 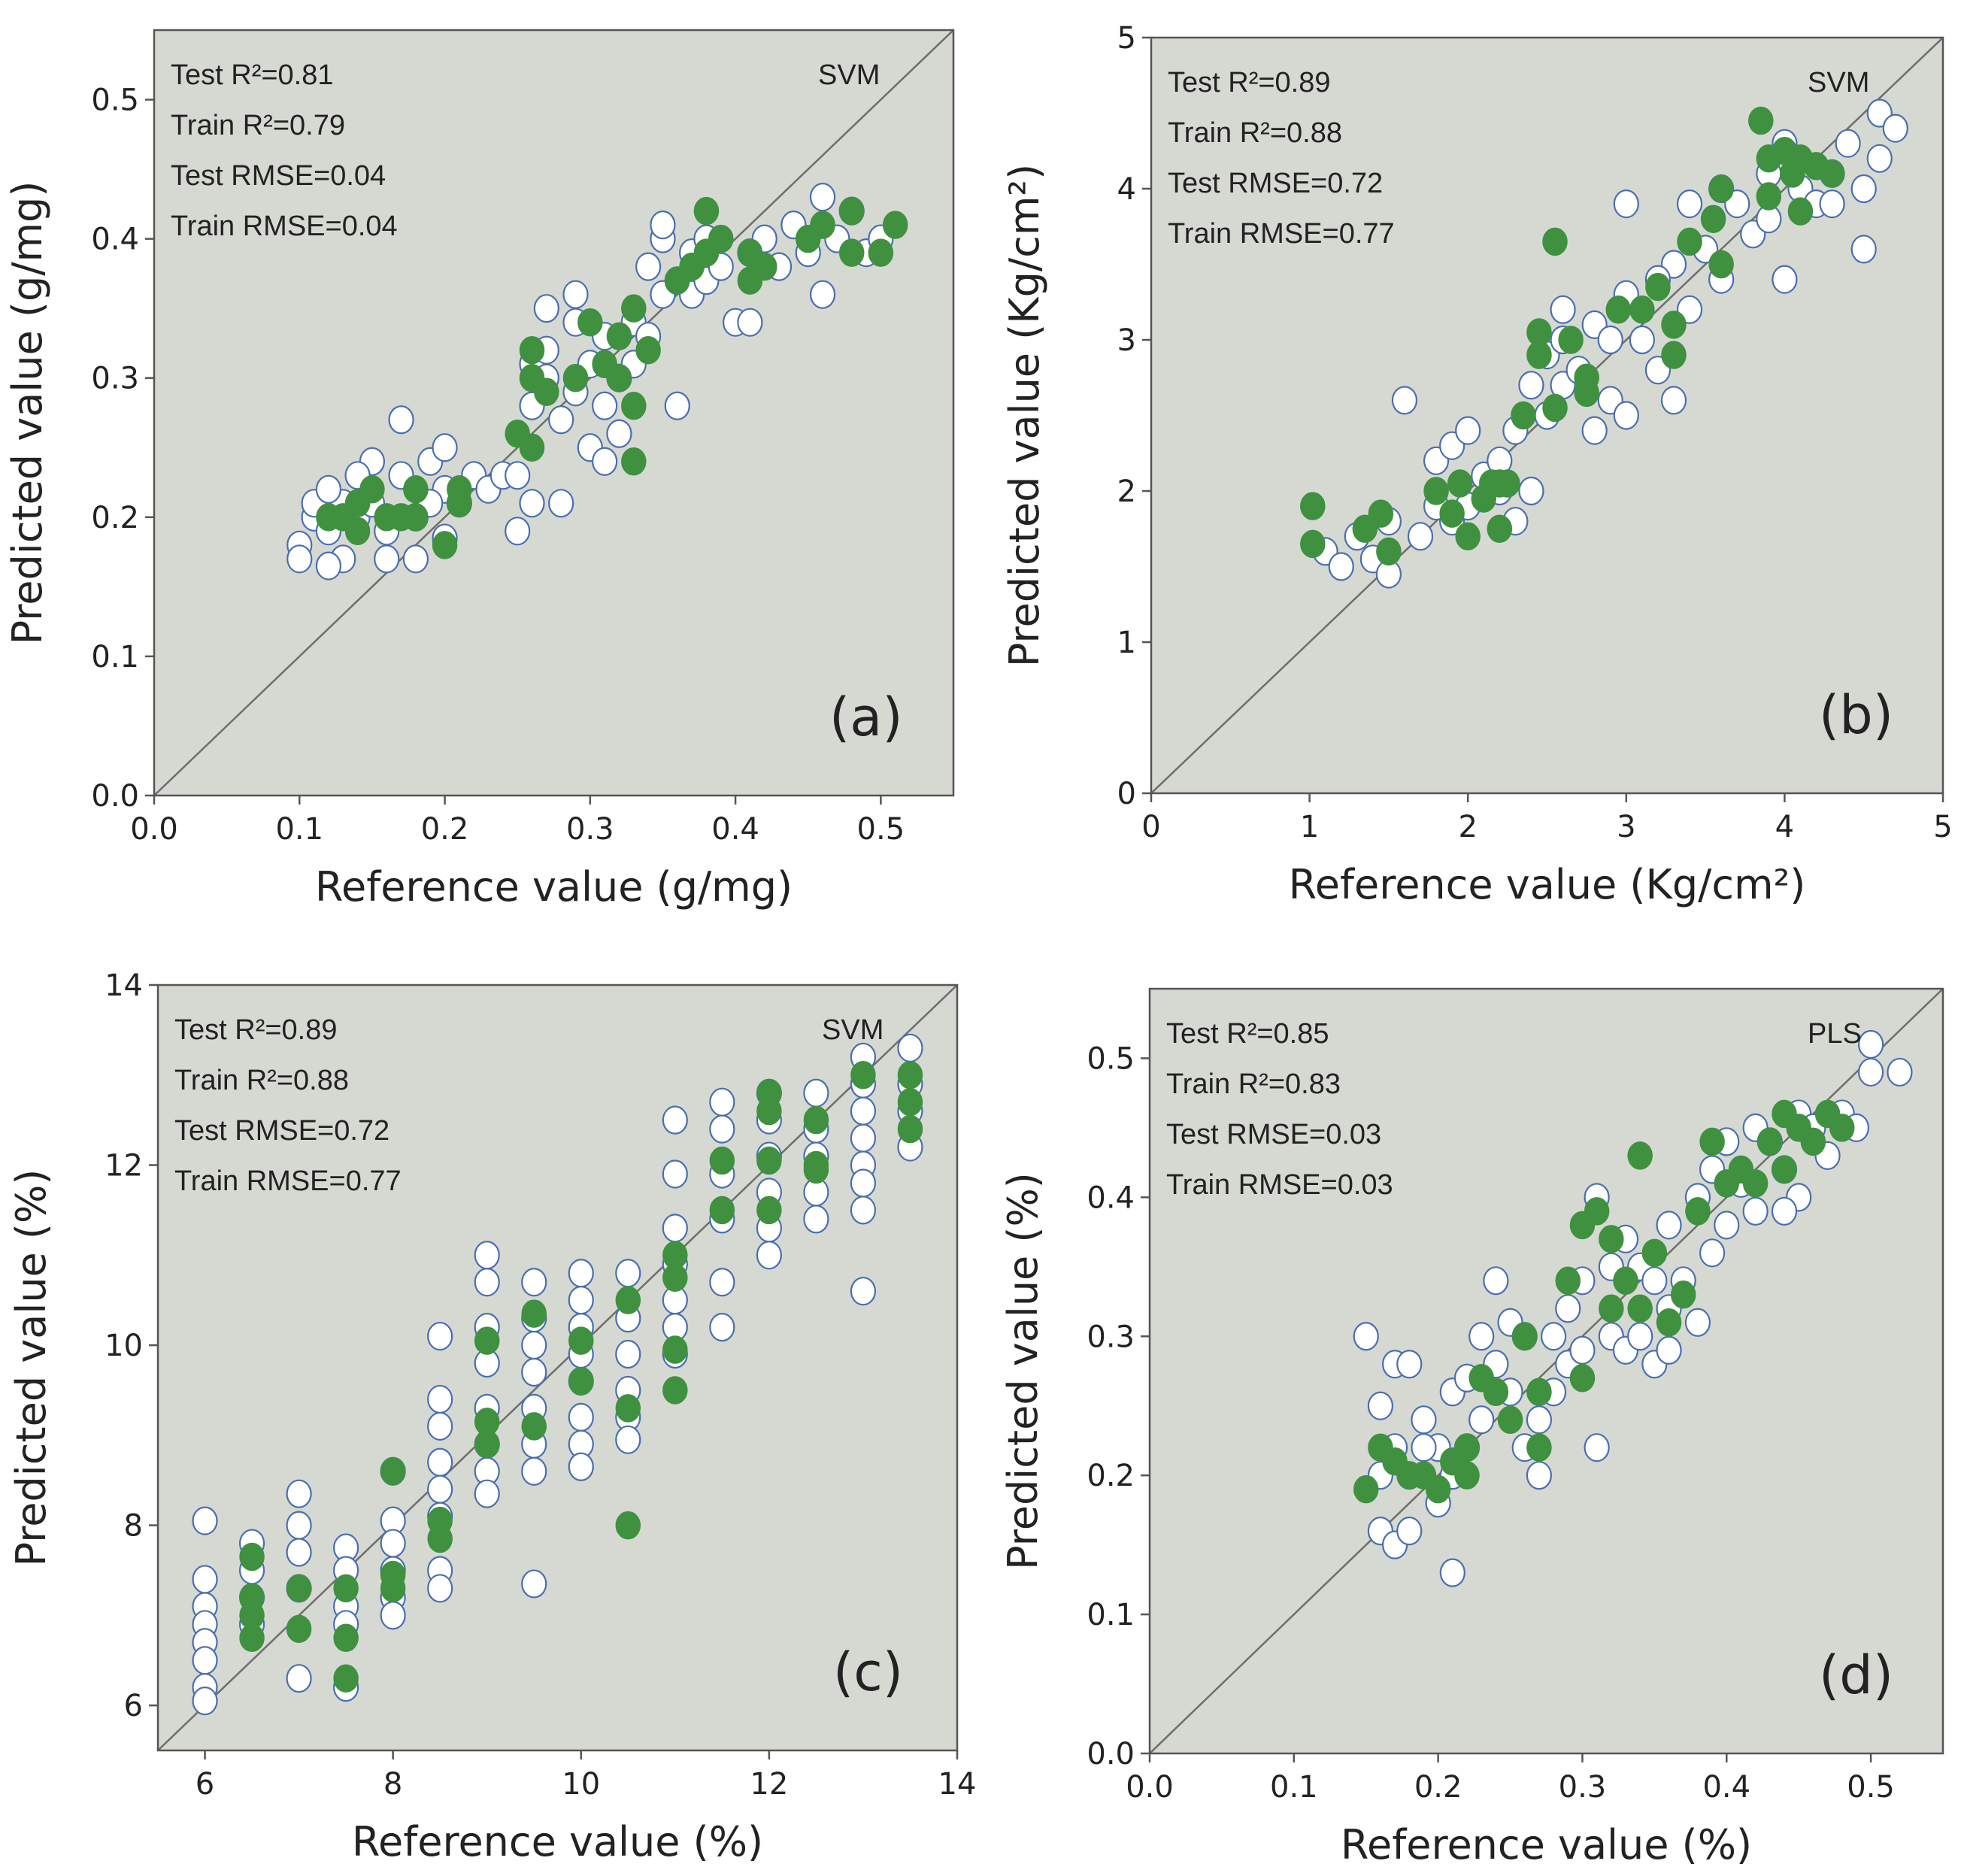 I want to click on x-tick-label: 12, so click(x=769, y=1784).